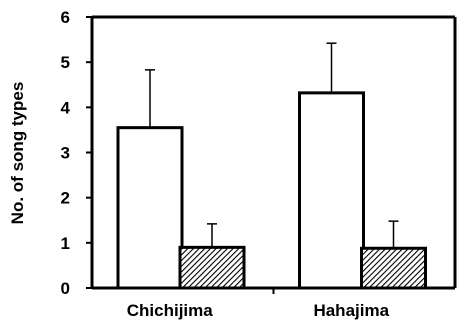 This screenshot has height=328, width=457. Describe the element at coordinates (170, 310) in the screenshot. I see `category-label-chichijima: Chichijima` at that location.